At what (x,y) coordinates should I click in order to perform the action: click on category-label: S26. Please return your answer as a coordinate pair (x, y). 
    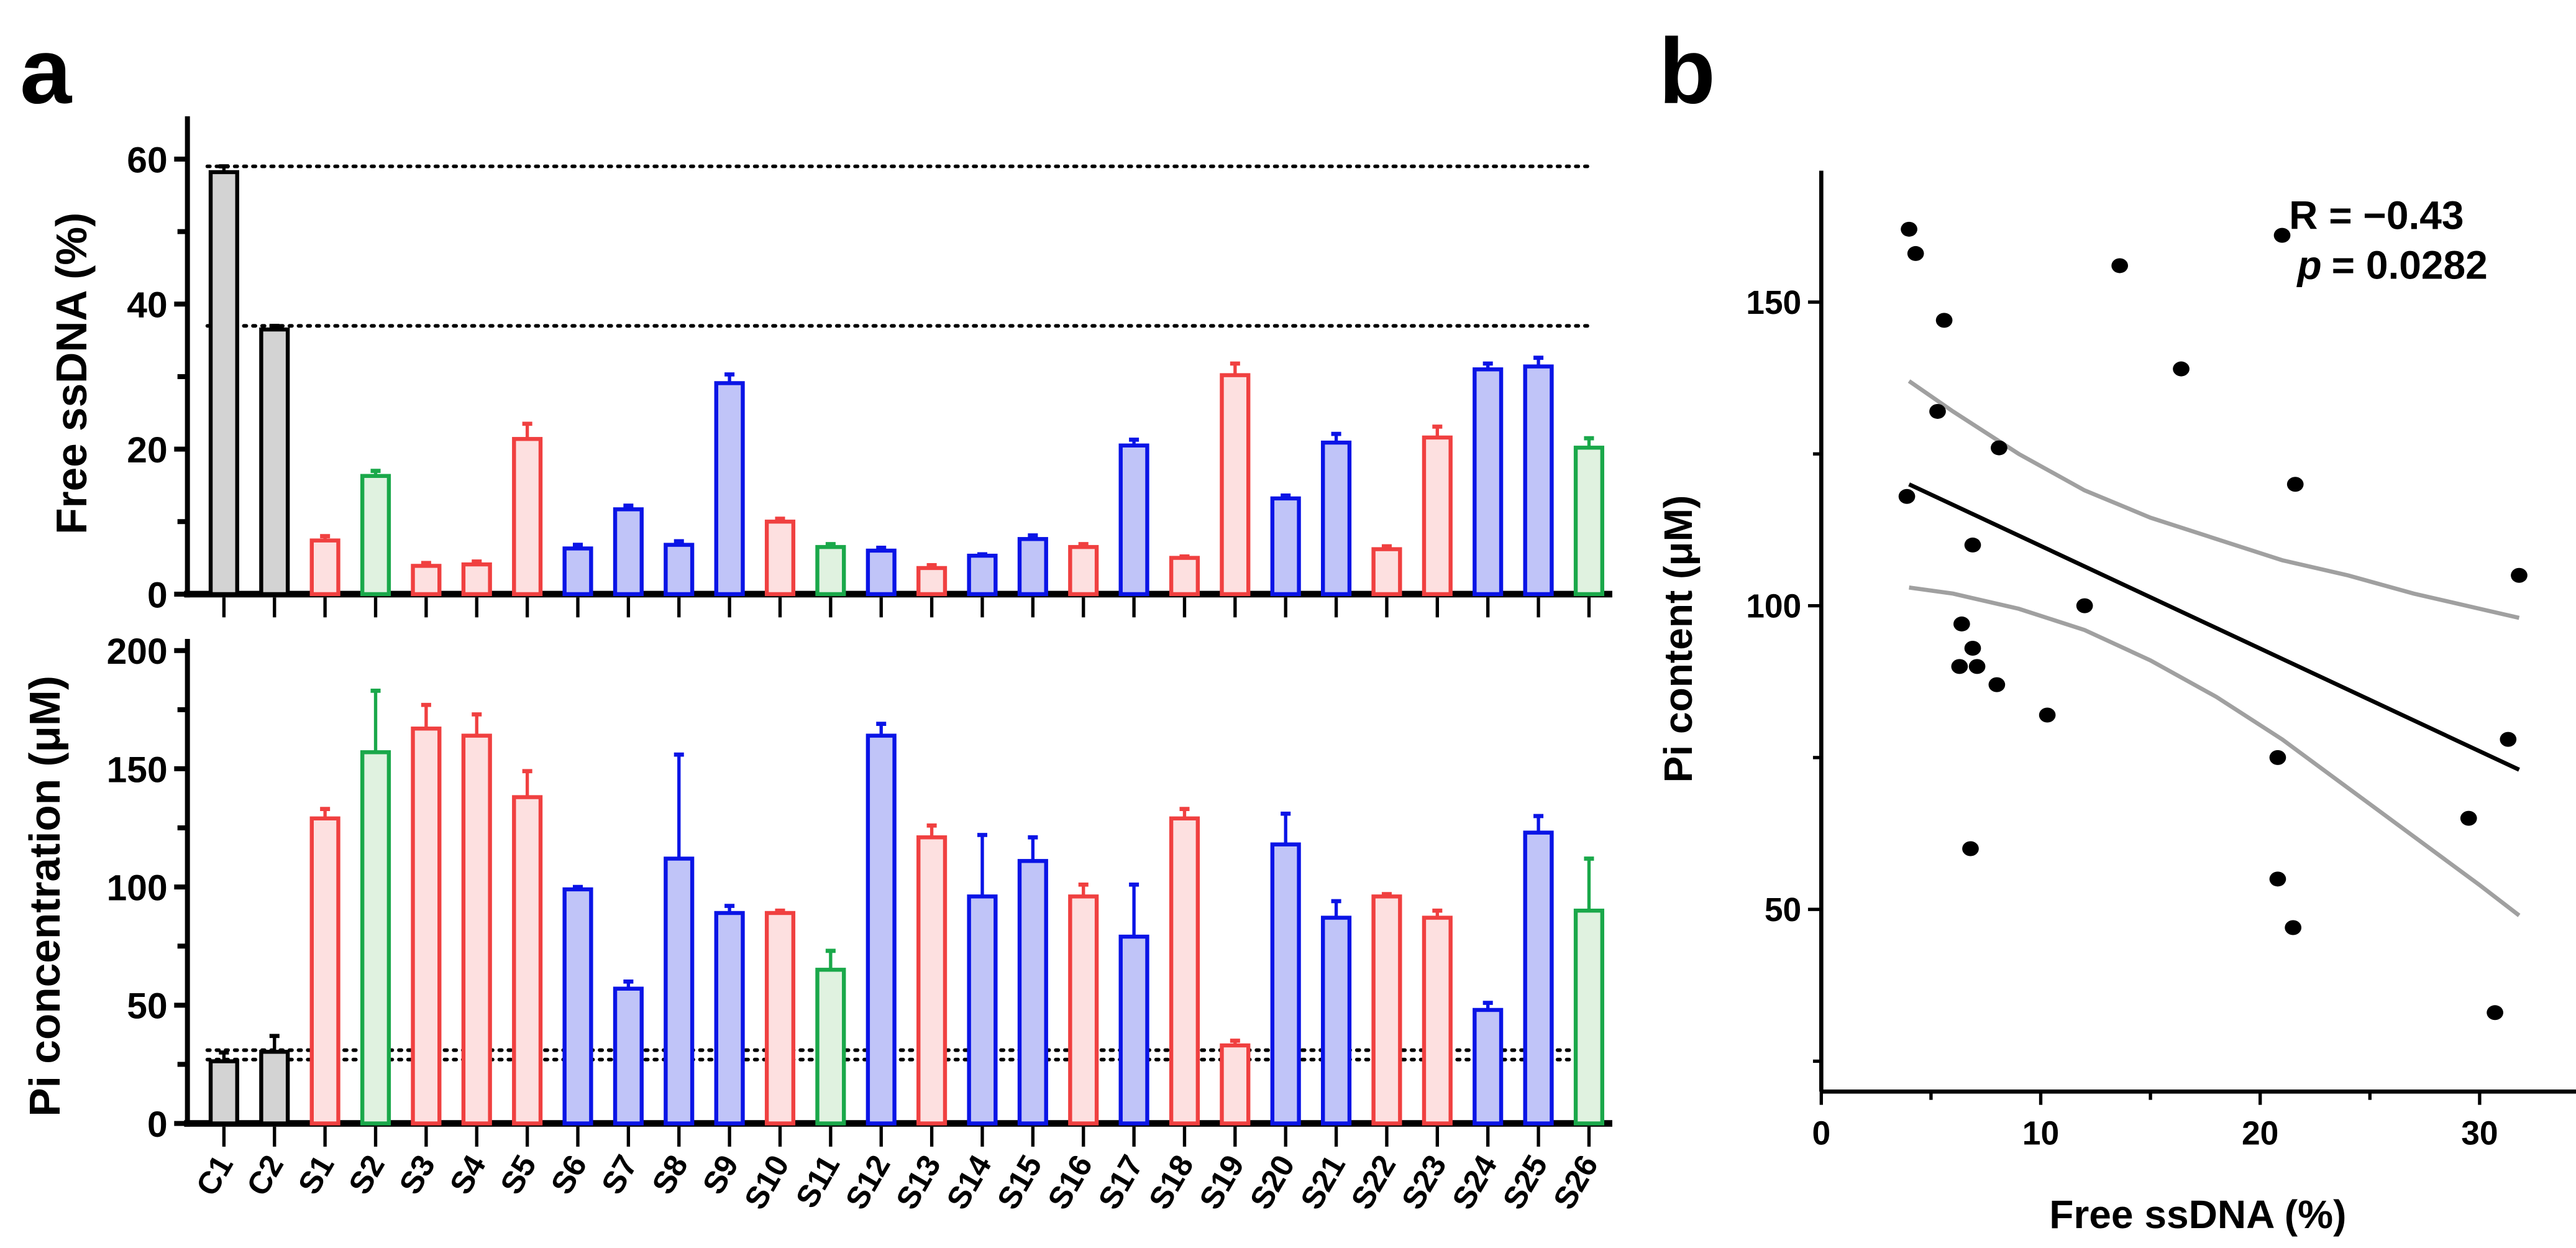
    Looking at the image, I should click on (1575, 1182).